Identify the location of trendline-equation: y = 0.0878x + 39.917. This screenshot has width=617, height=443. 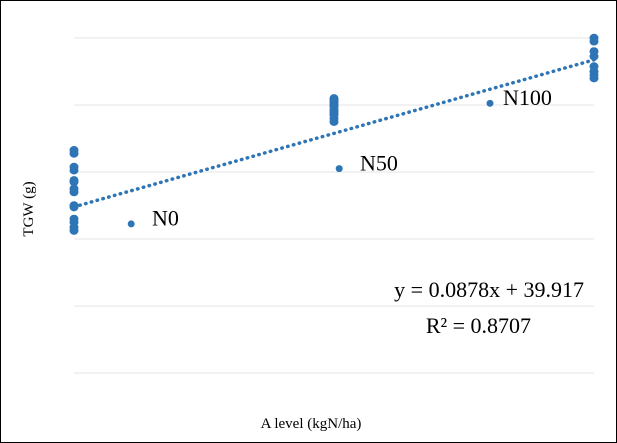
(489, 289).